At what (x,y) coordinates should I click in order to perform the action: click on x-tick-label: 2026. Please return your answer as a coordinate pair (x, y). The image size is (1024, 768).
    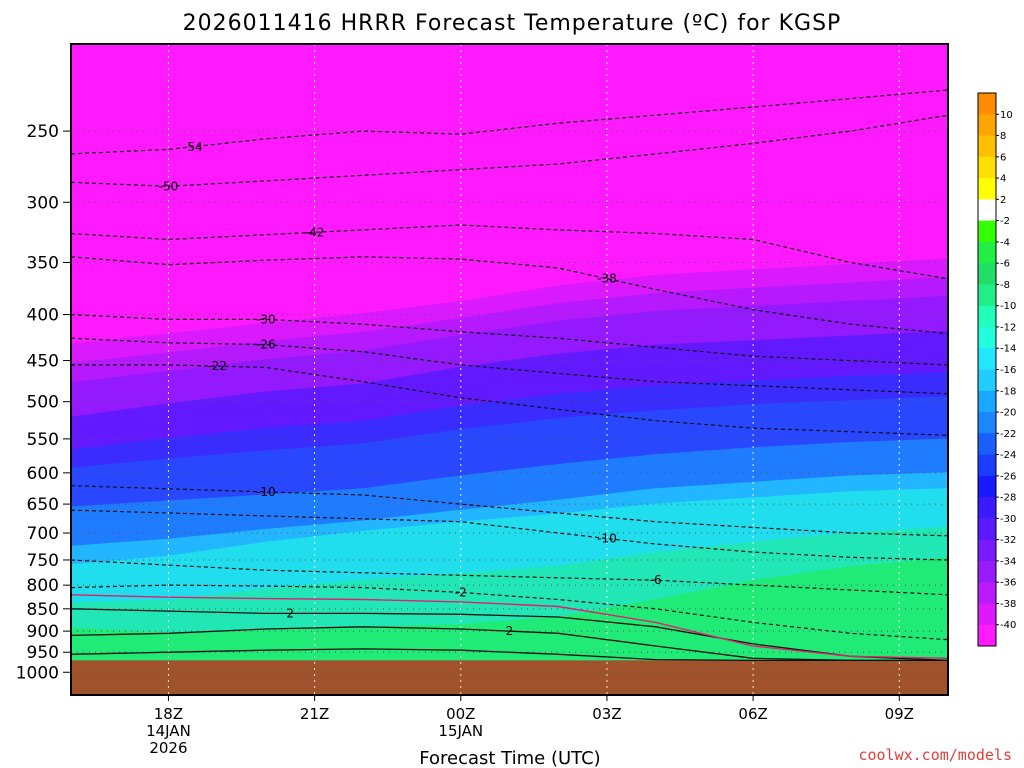
    Looking at the image, I should click on (168, 748).